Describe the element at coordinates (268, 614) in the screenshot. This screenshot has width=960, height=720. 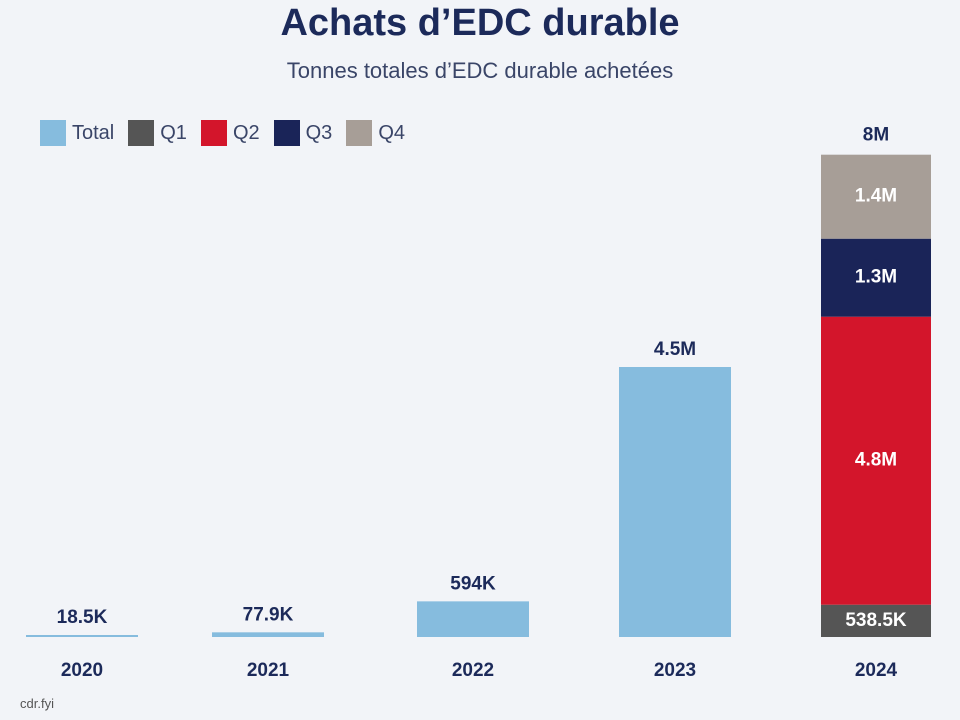
I see `data-label-total-2021: 77.9K` at that location.